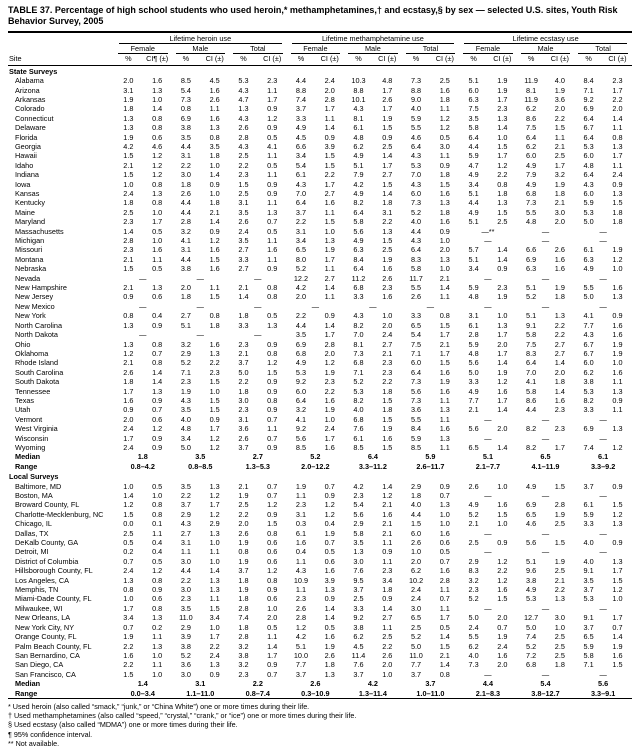  I want to click on pct-value: 1.4, so click(128, 231).